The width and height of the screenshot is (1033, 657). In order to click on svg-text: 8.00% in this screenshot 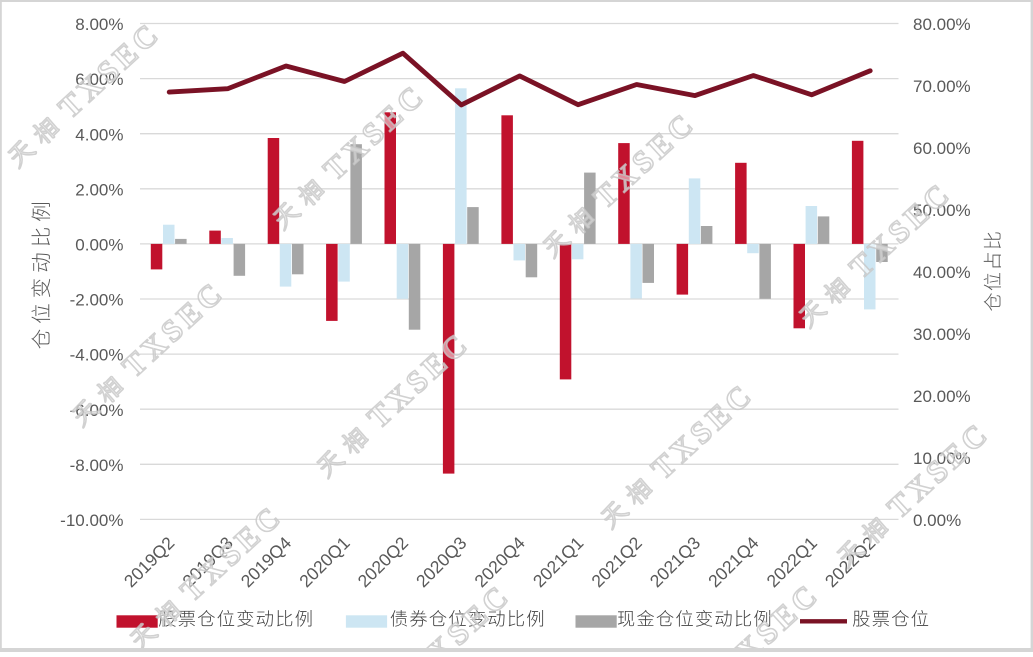, I will do `click(99, 24)`.